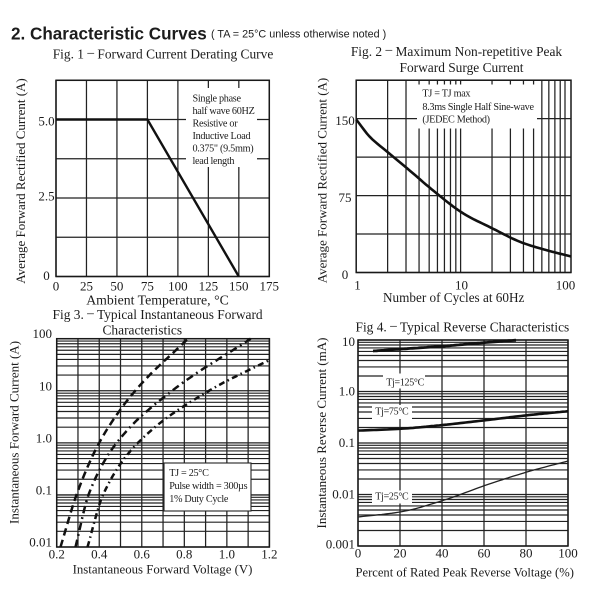 The width and height of the screenshot is (600, 600). What do you see at coordinates (209, 286) in the screenshot?
I see `svg-text: 125` at bounding box center [209, 286].